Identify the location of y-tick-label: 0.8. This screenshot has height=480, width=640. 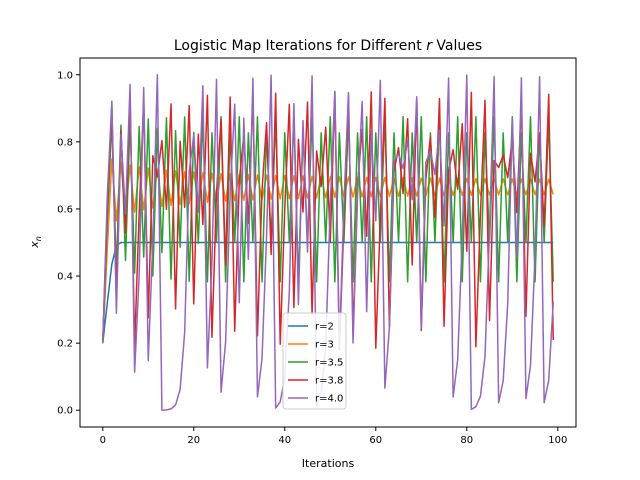
(65, 142).